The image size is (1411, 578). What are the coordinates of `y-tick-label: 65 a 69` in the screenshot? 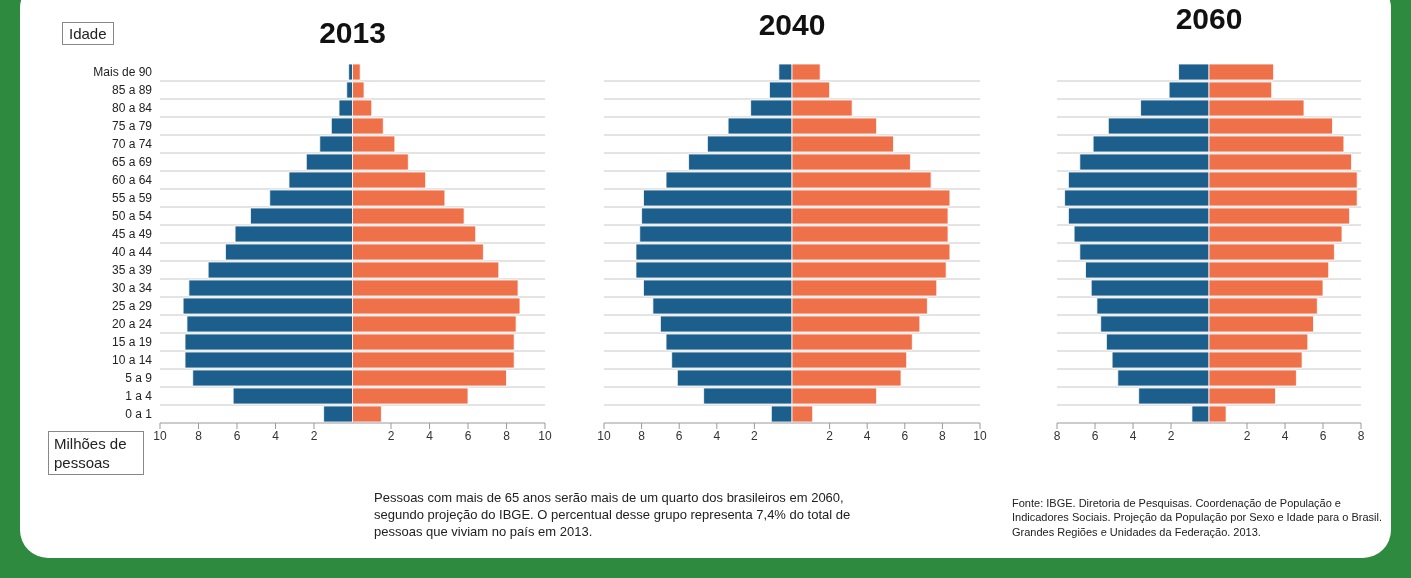 It's located at (132, 162).